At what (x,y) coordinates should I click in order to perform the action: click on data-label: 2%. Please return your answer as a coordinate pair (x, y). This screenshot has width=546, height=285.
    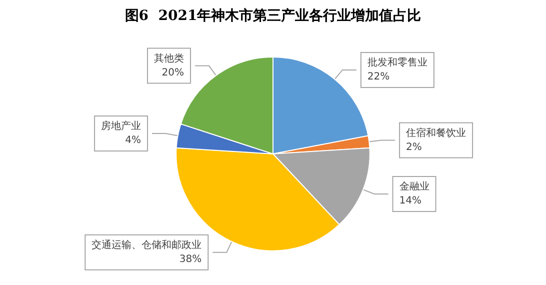
    Looking at the image, I should click on (414, 147).